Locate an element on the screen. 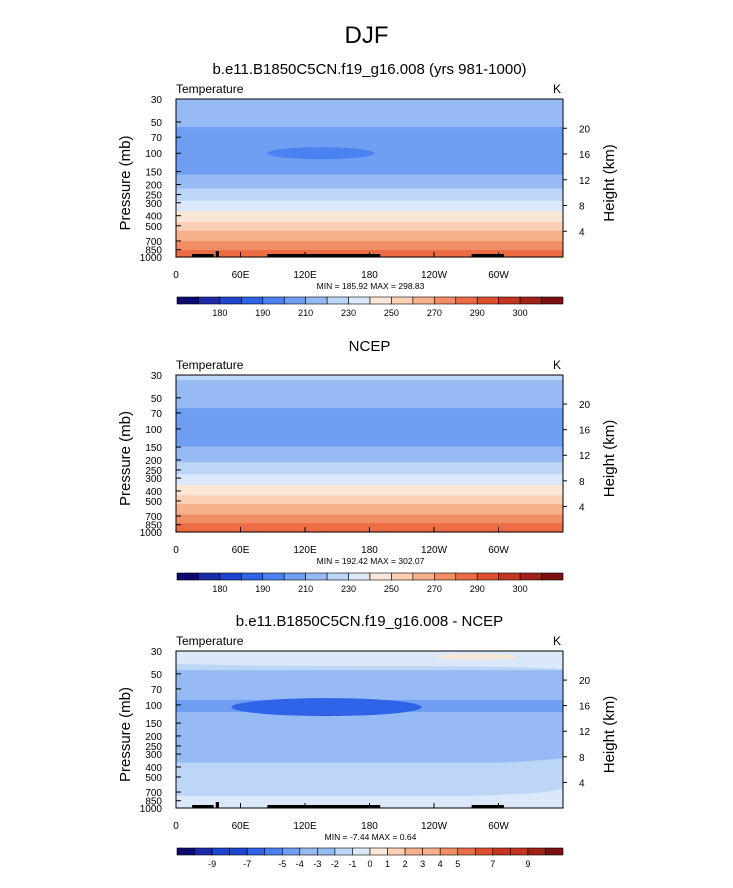 The image size is (733, 888). model-pressure-tick-label: 250 is located at coordinates (153, 196).